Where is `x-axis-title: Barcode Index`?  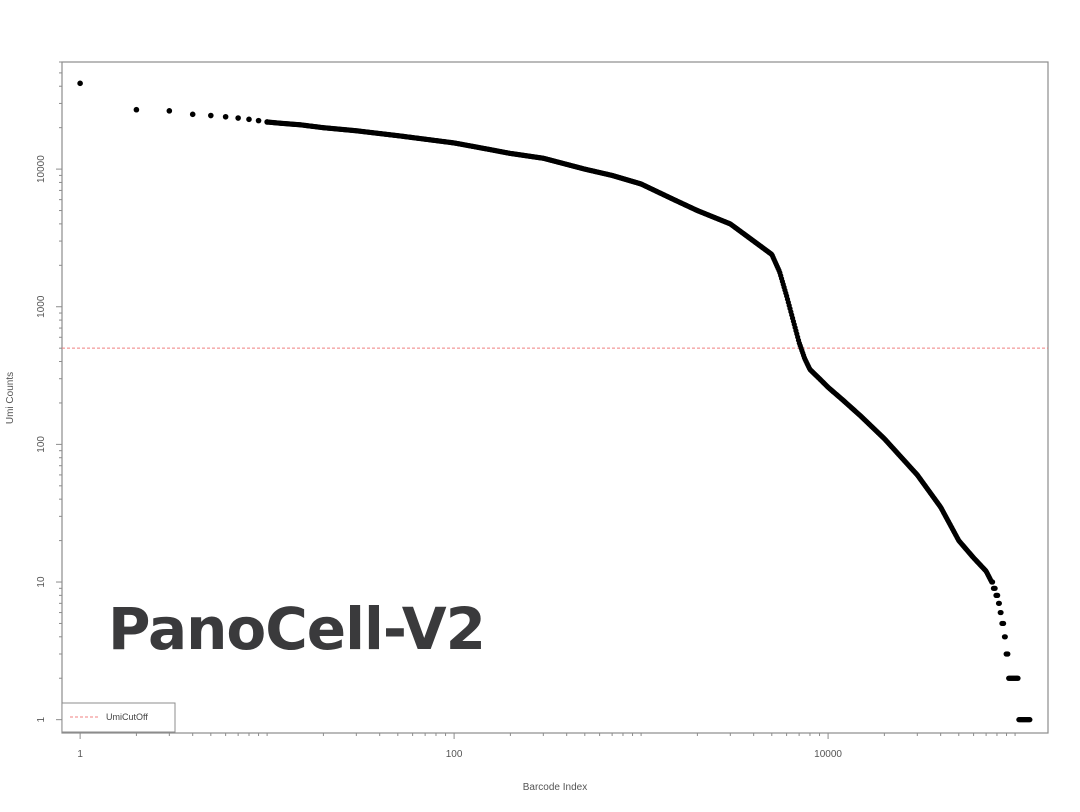
x-axis-title: Barcode Index is located at coordinates (555, 787).